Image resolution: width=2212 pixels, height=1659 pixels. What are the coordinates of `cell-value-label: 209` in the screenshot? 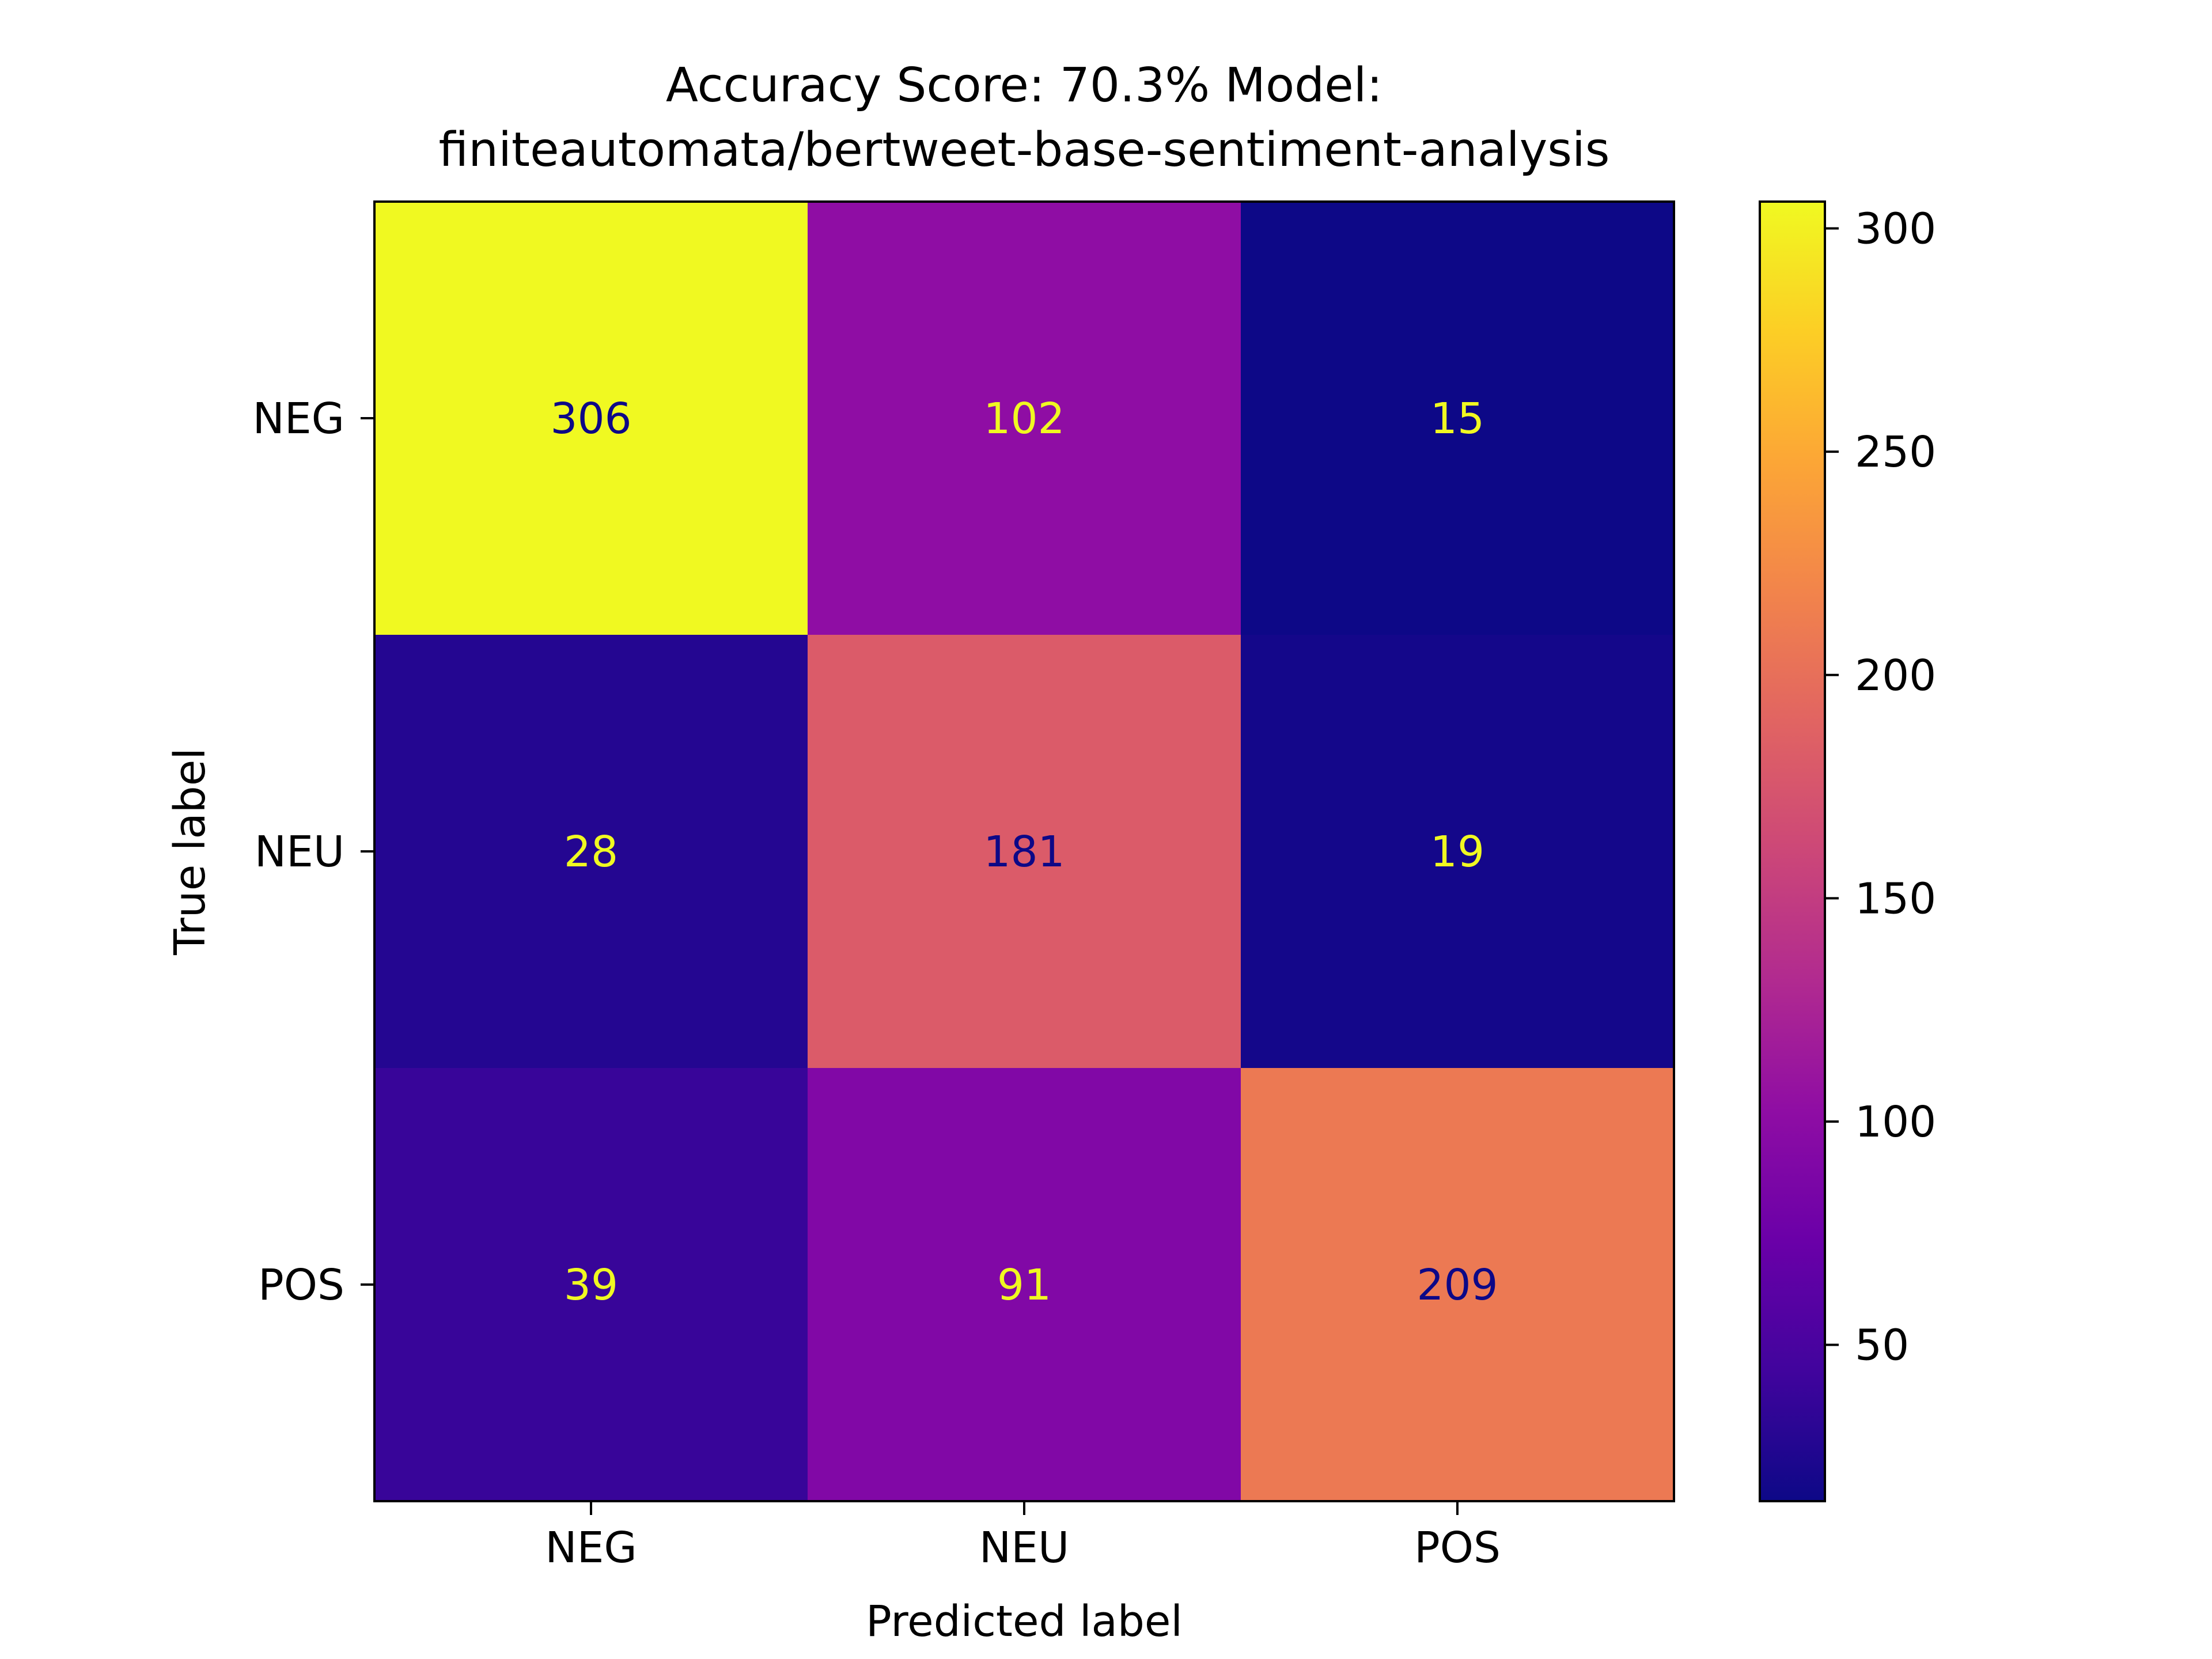 It's located at (1457, 1285).